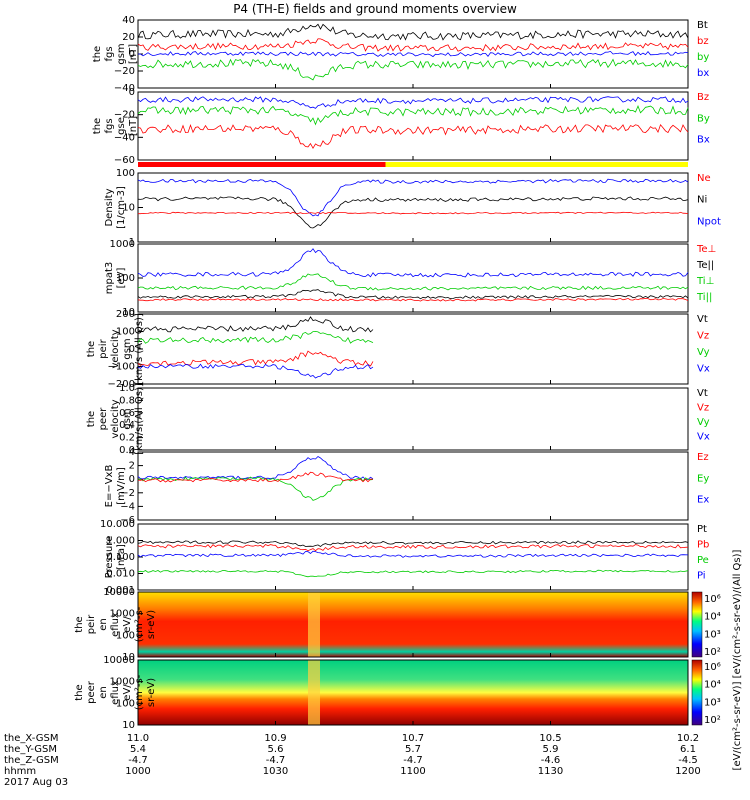 Image resolution: width=750 pixels, height=800 pixels. Describe the element at coordinates (688, 738) in the screenshot. I see `orbit-value: 10.2` at that location.